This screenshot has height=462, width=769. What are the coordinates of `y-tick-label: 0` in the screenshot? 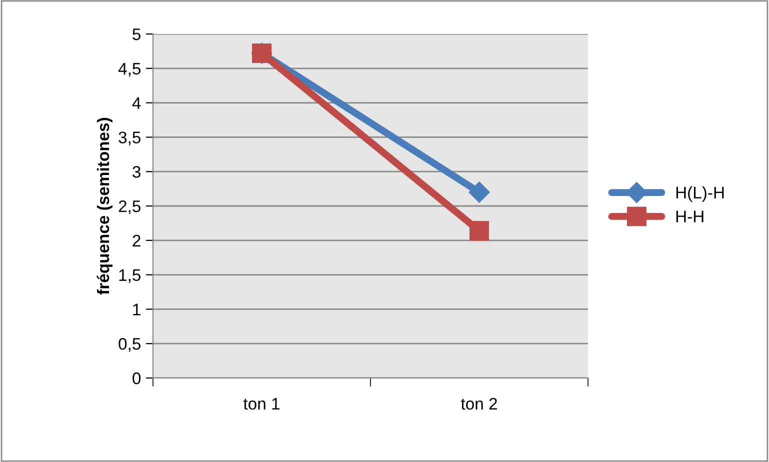 It's located at (136, 378).